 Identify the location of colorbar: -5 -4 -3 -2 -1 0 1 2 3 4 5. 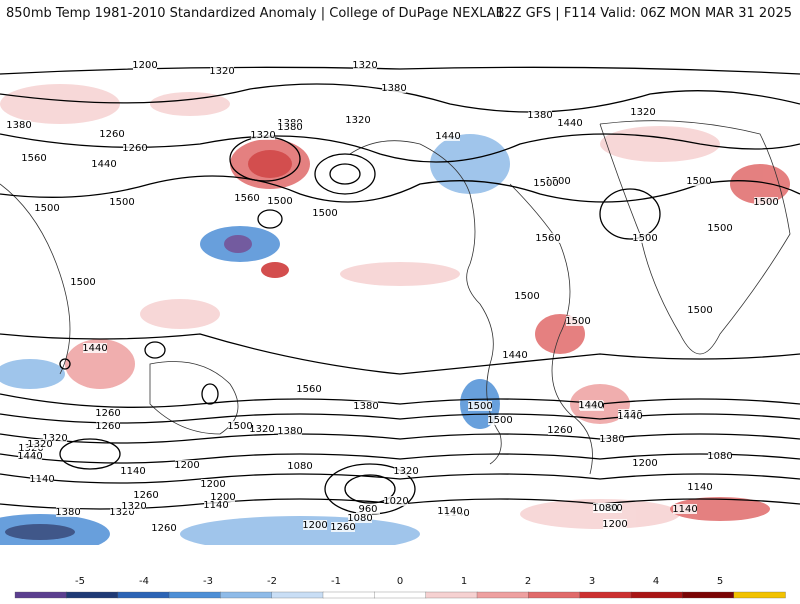
(400, 585).